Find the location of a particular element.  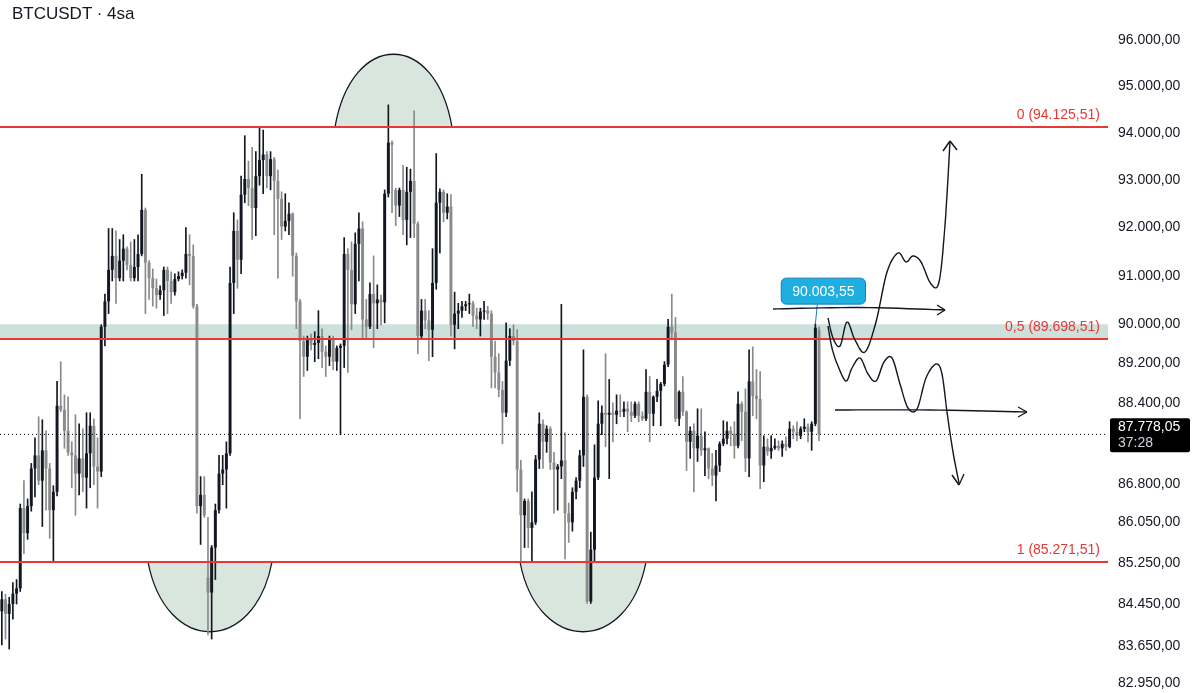

y-tick-label: 86.800,00 is located at coordinates (1149, 482).